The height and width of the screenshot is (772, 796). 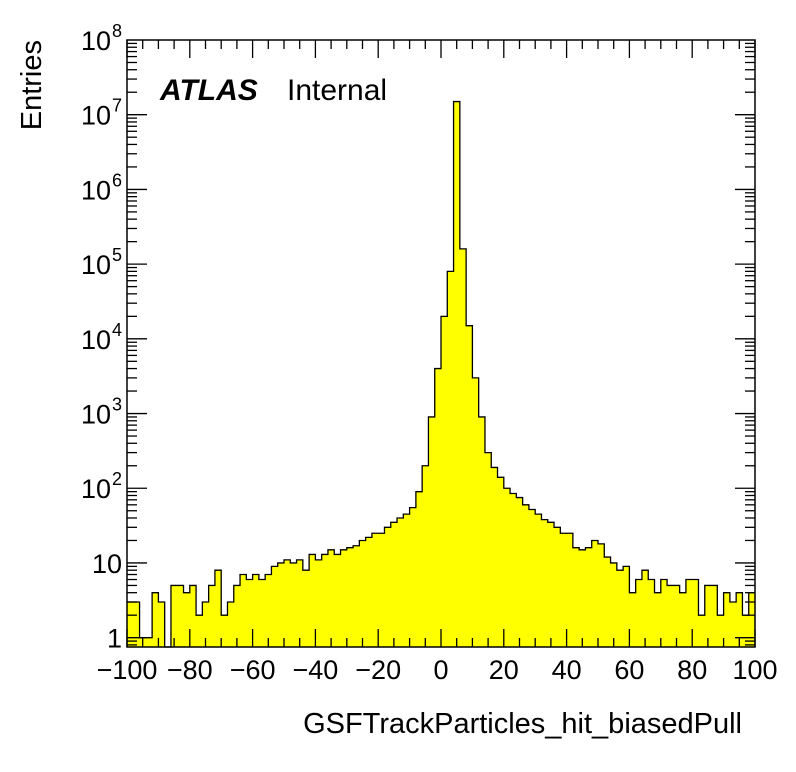 What do you see at coordinates (629, 670) in the screenshot?
I see `x-tick-label: 60` at bounding box center [629, 670].